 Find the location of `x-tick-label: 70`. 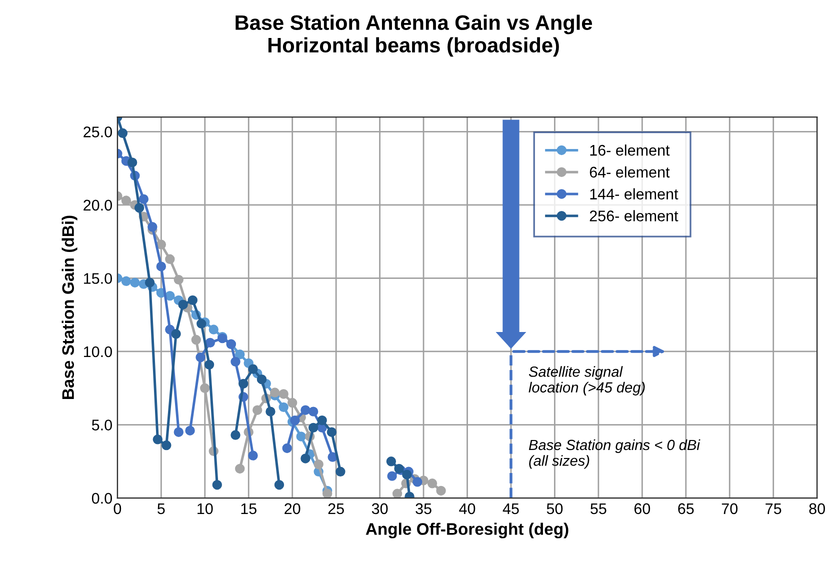

x-tick-label: 70 is located at coordinates (730, 508).